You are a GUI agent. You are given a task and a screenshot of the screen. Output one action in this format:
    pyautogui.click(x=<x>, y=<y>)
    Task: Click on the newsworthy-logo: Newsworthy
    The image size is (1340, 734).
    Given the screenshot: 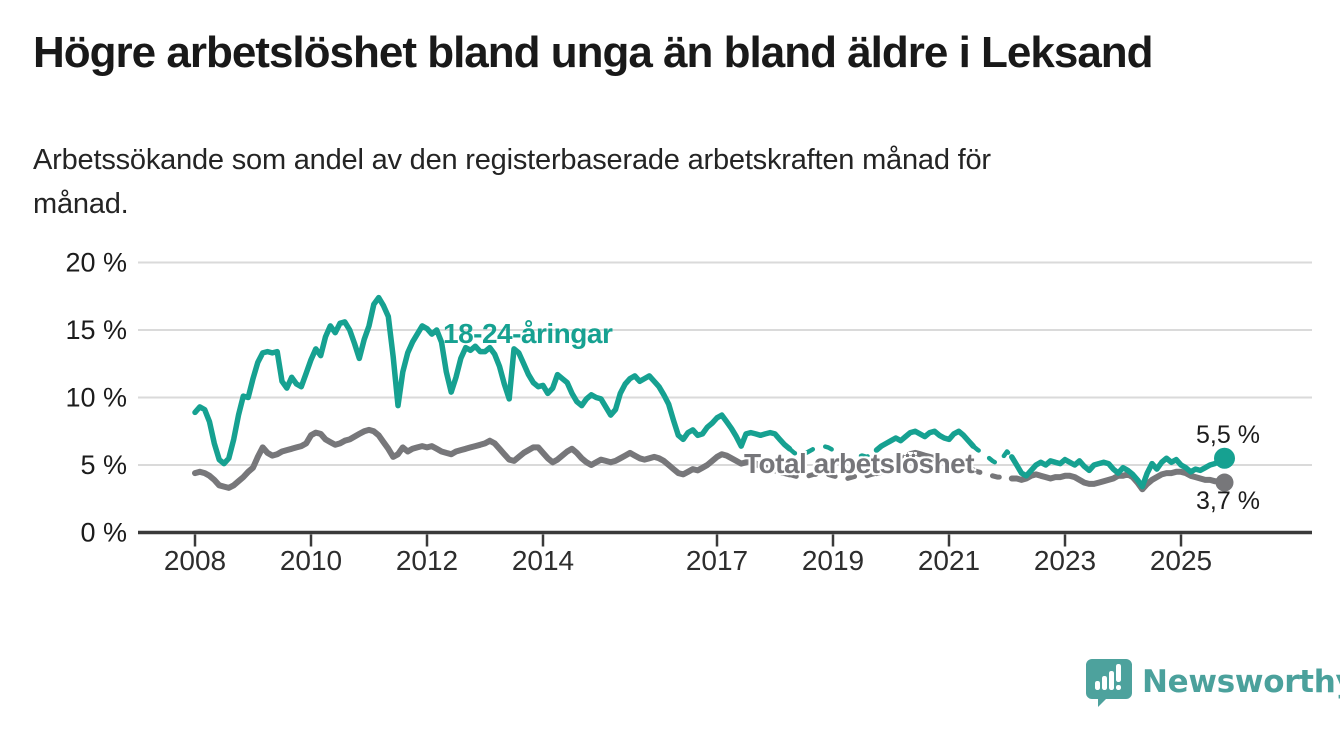 What is the action you would take?
    pyautogui.click(x=1213, y=682)
    